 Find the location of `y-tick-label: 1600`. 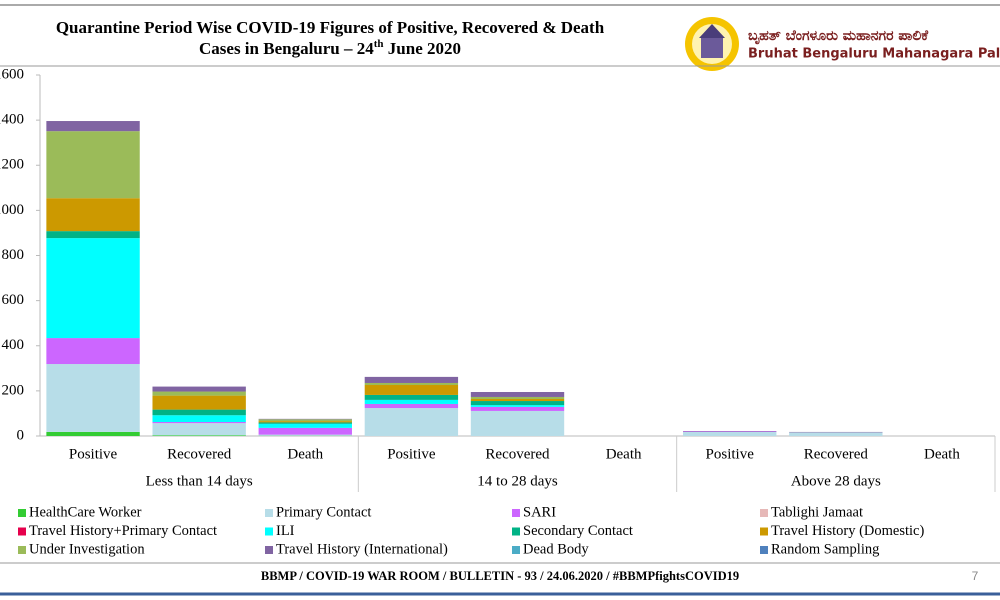

y-tick-label: 1600 is located at coordinates (12, 74).